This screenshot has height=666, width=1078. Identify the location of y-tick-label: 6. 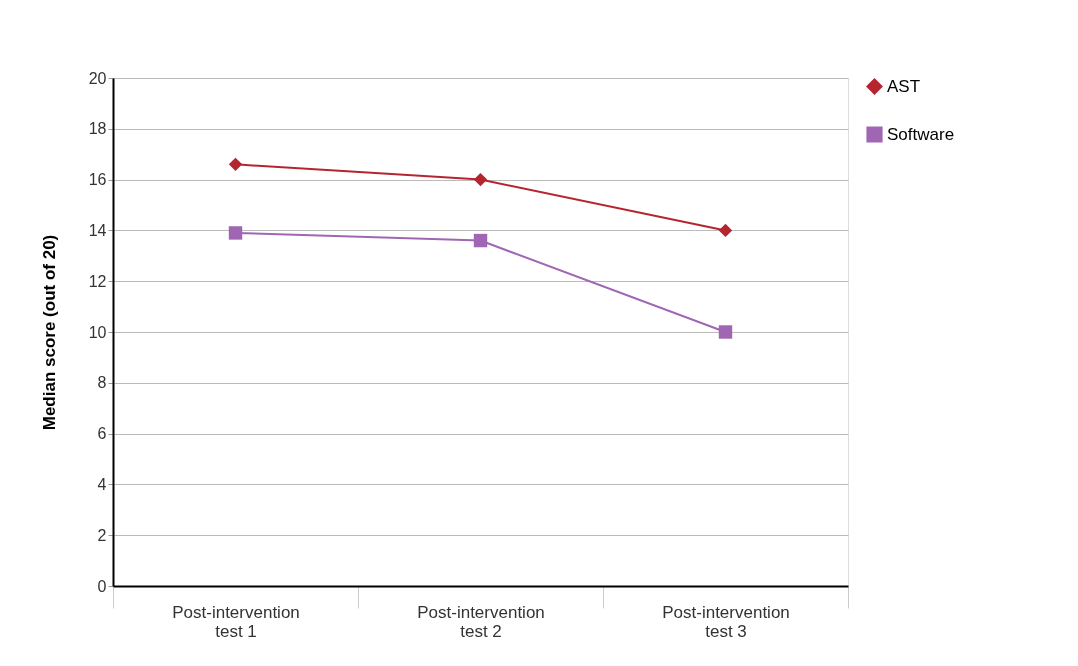
(102, 434).